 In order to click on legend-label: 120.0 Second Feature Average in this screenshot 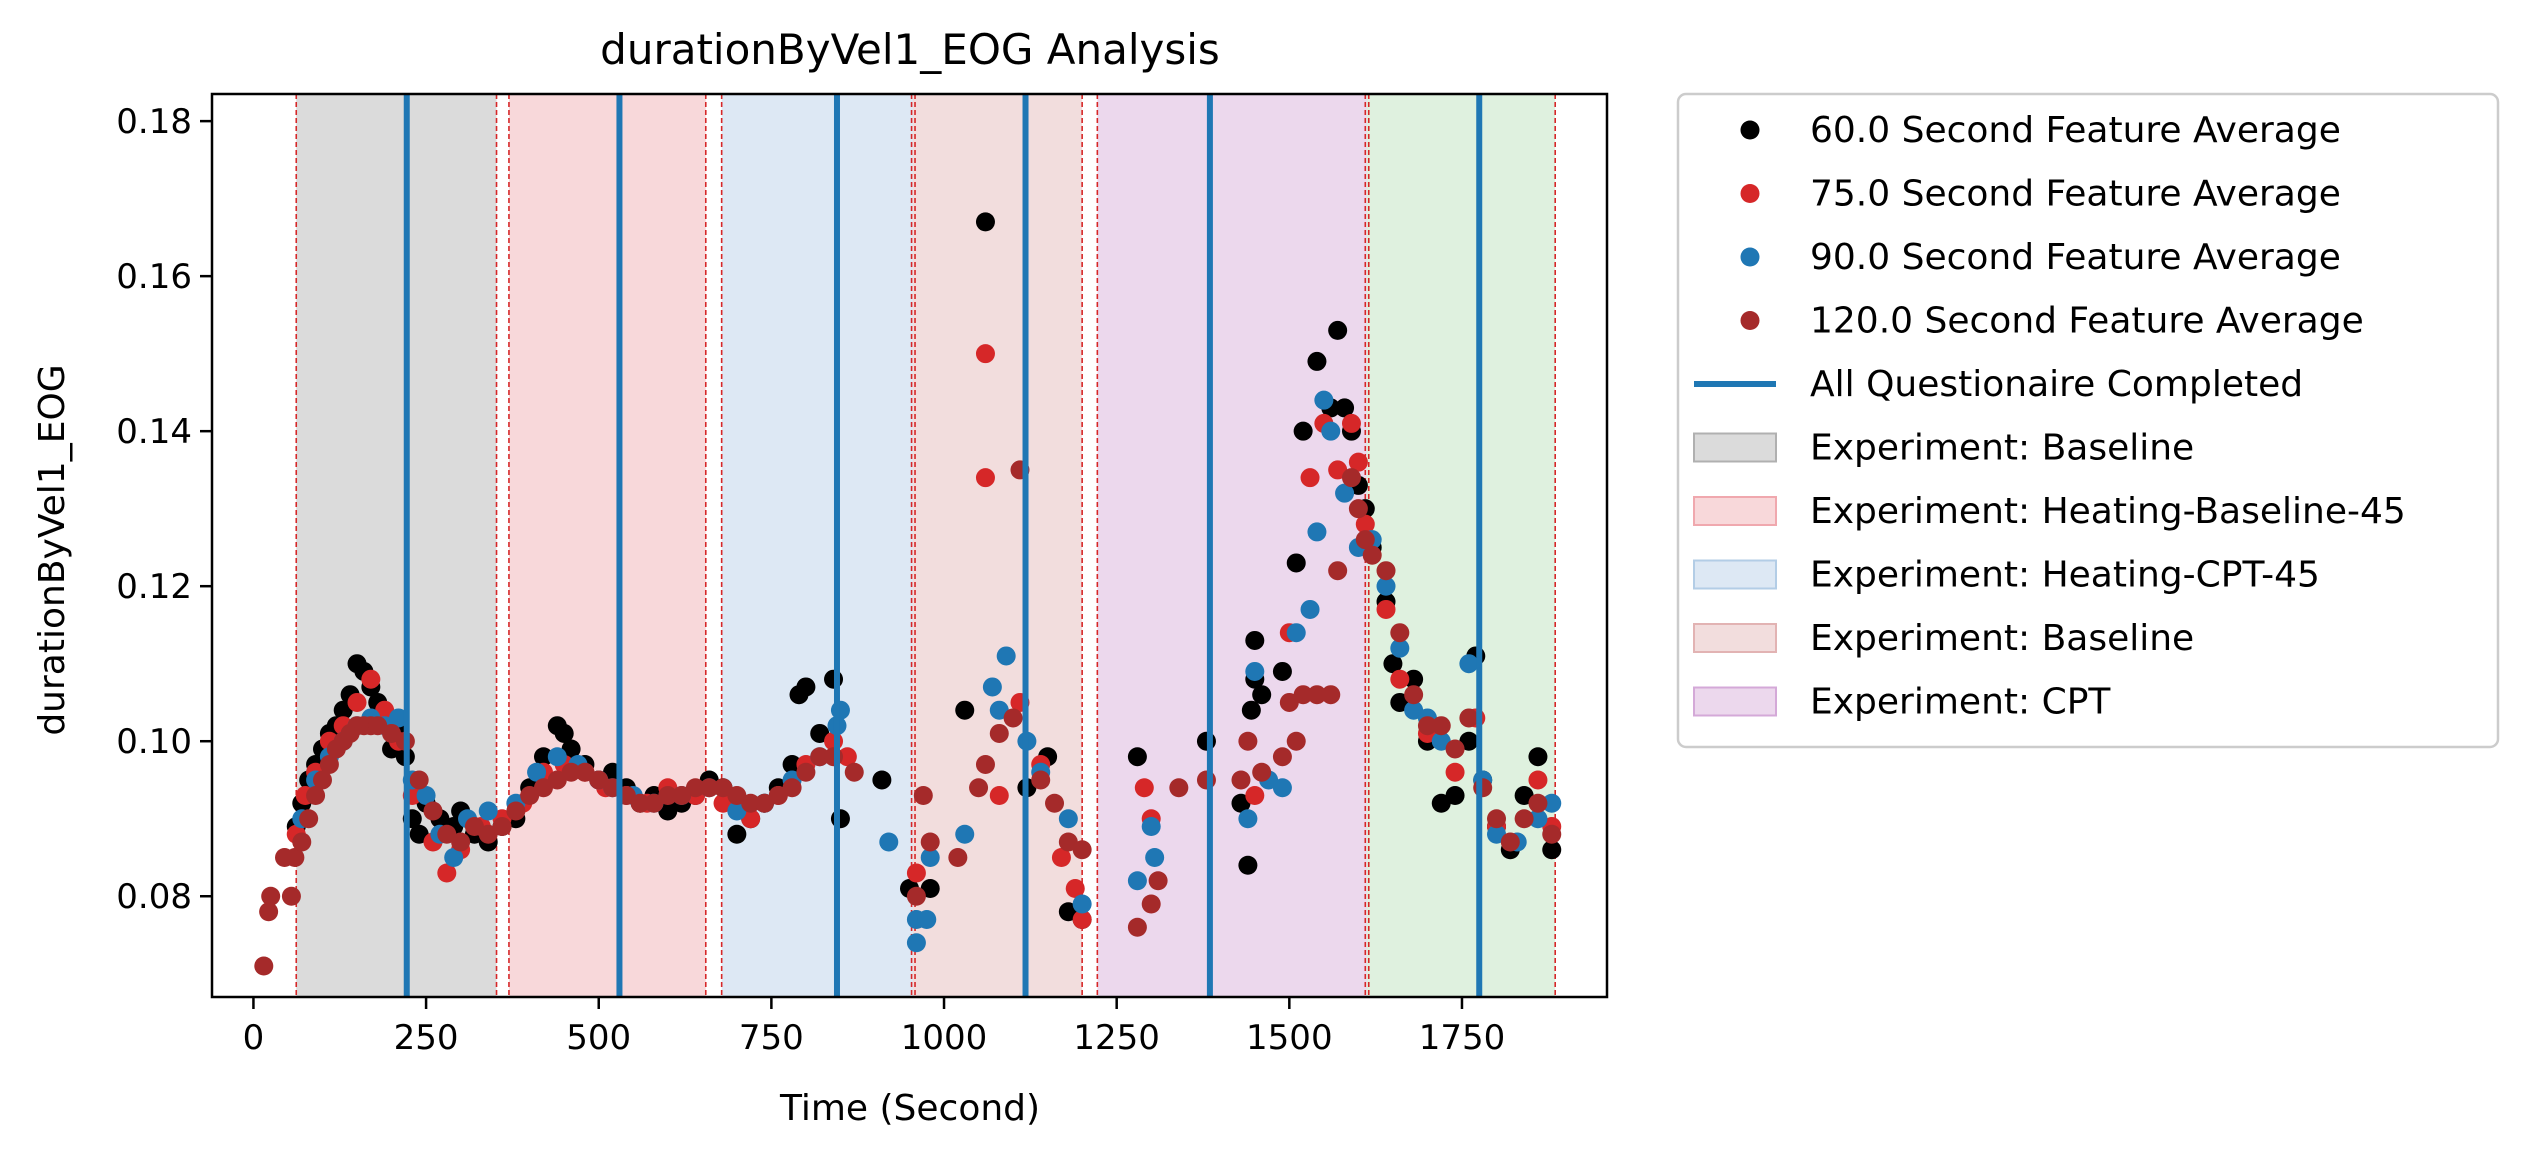, I will do `click(2087, 321)`.